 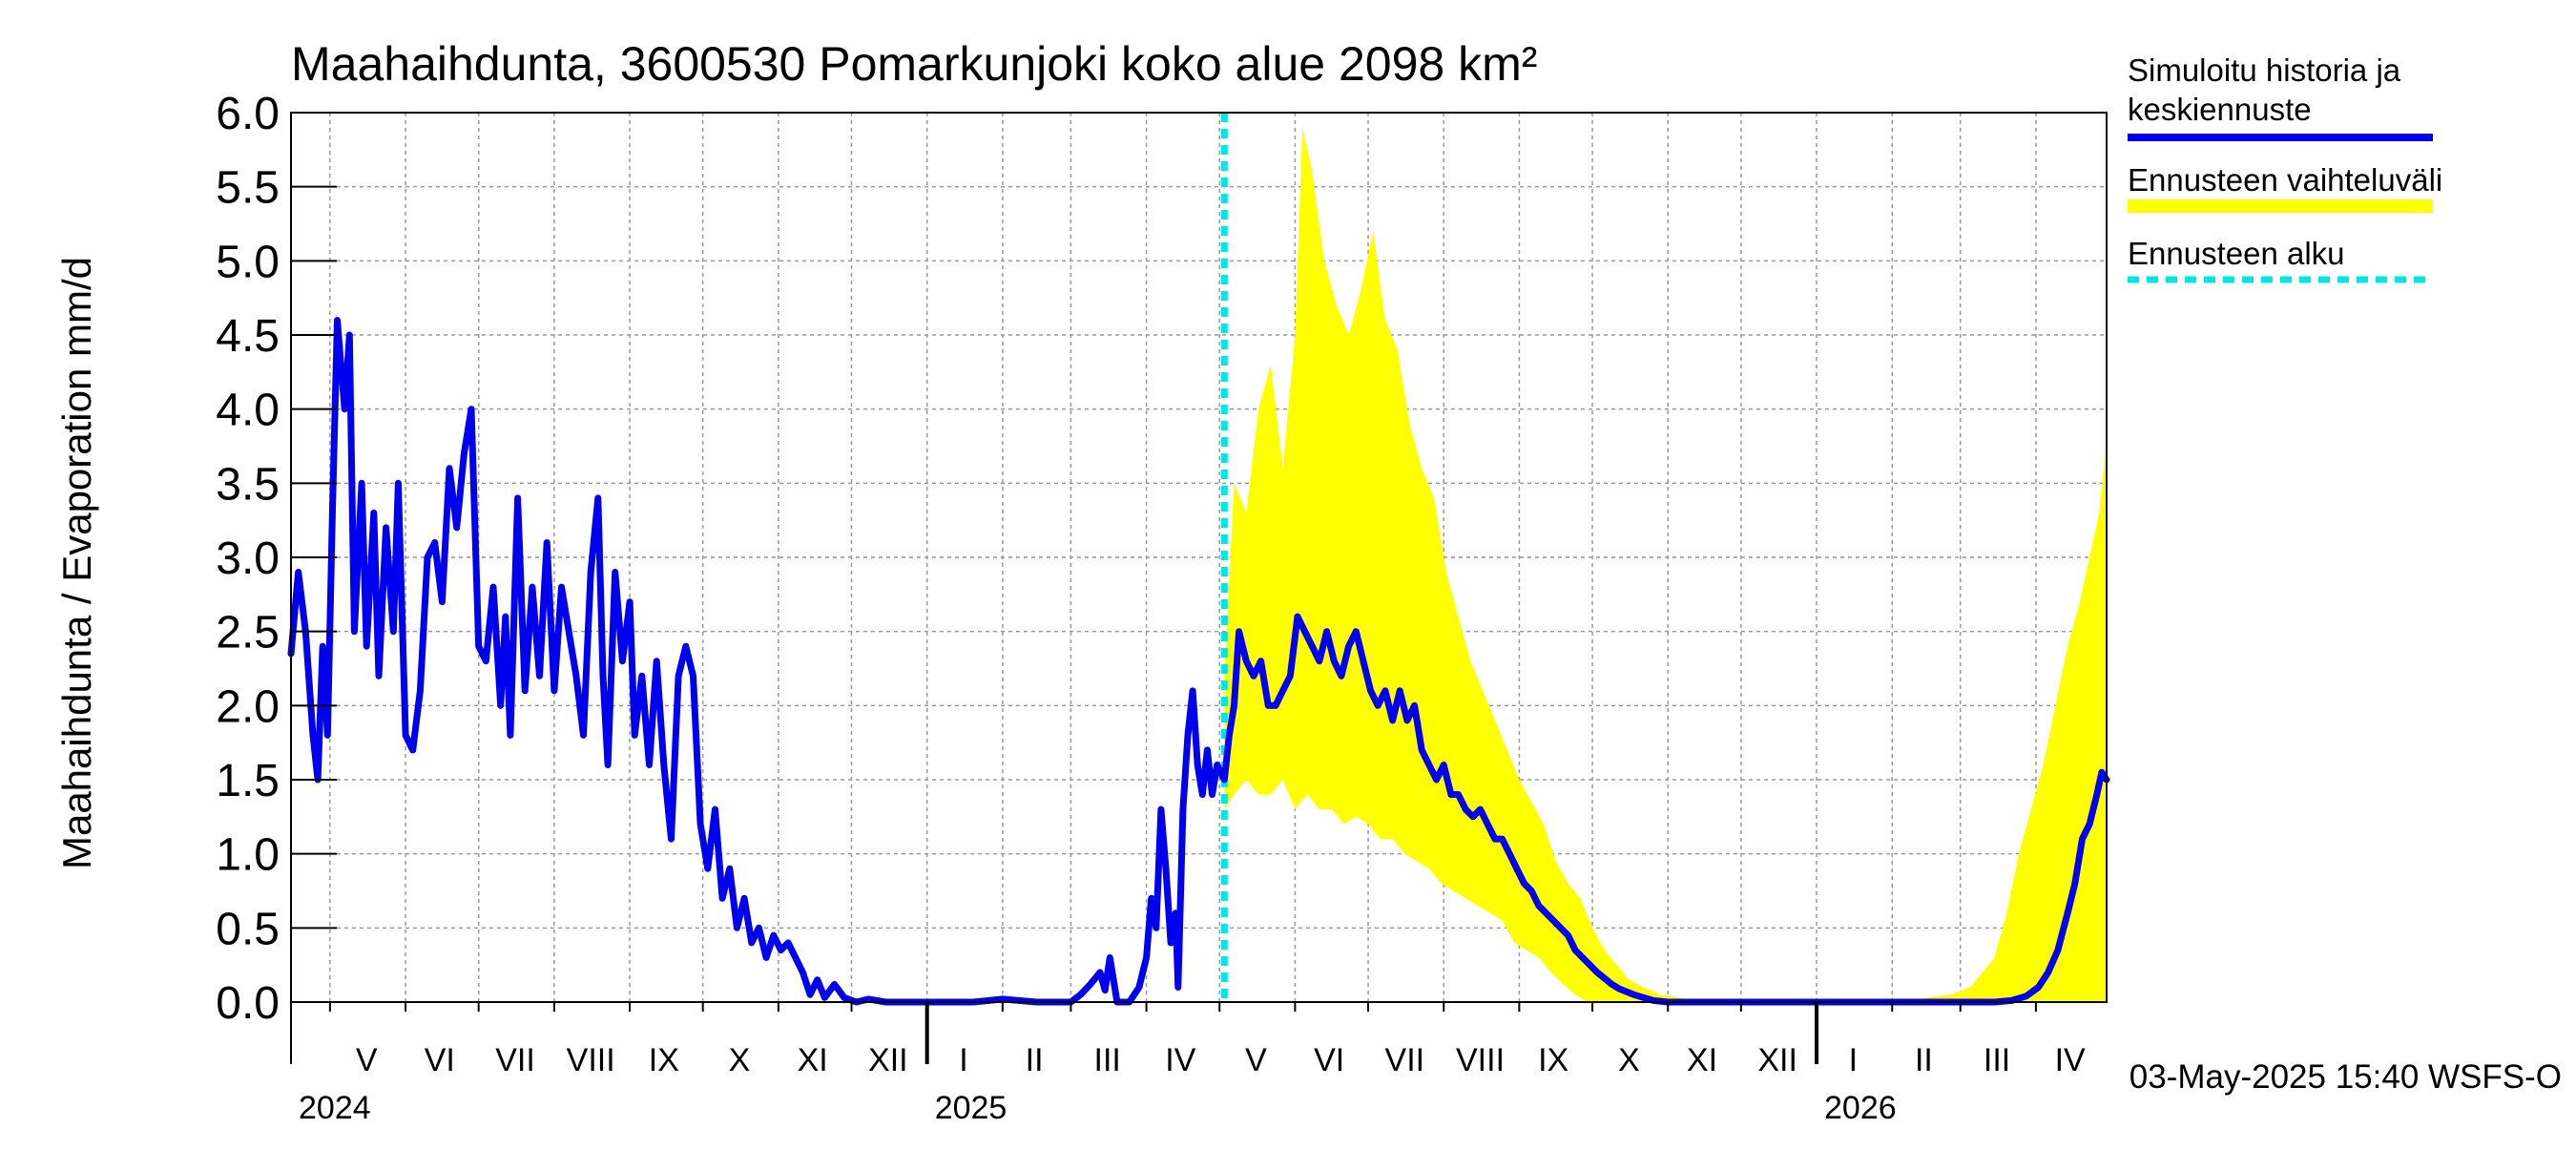 I want to click on y-tick-label: 1.5, so click(x=248, y=781).